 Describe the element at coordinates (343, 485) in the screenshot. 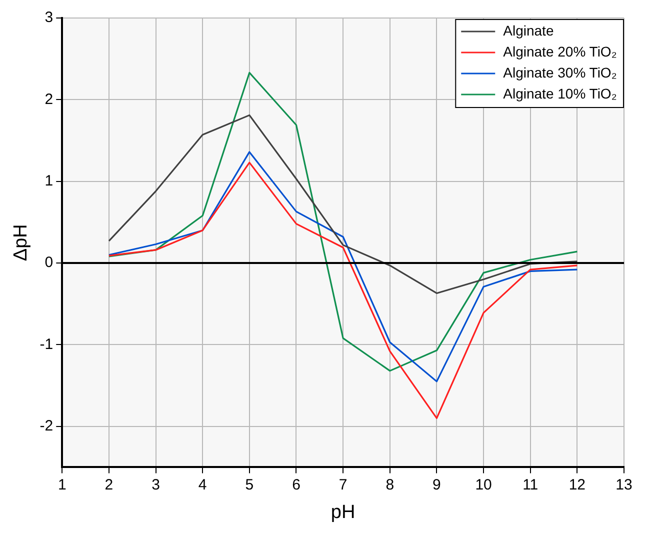

I see `x-tick-label: 7` at that location.